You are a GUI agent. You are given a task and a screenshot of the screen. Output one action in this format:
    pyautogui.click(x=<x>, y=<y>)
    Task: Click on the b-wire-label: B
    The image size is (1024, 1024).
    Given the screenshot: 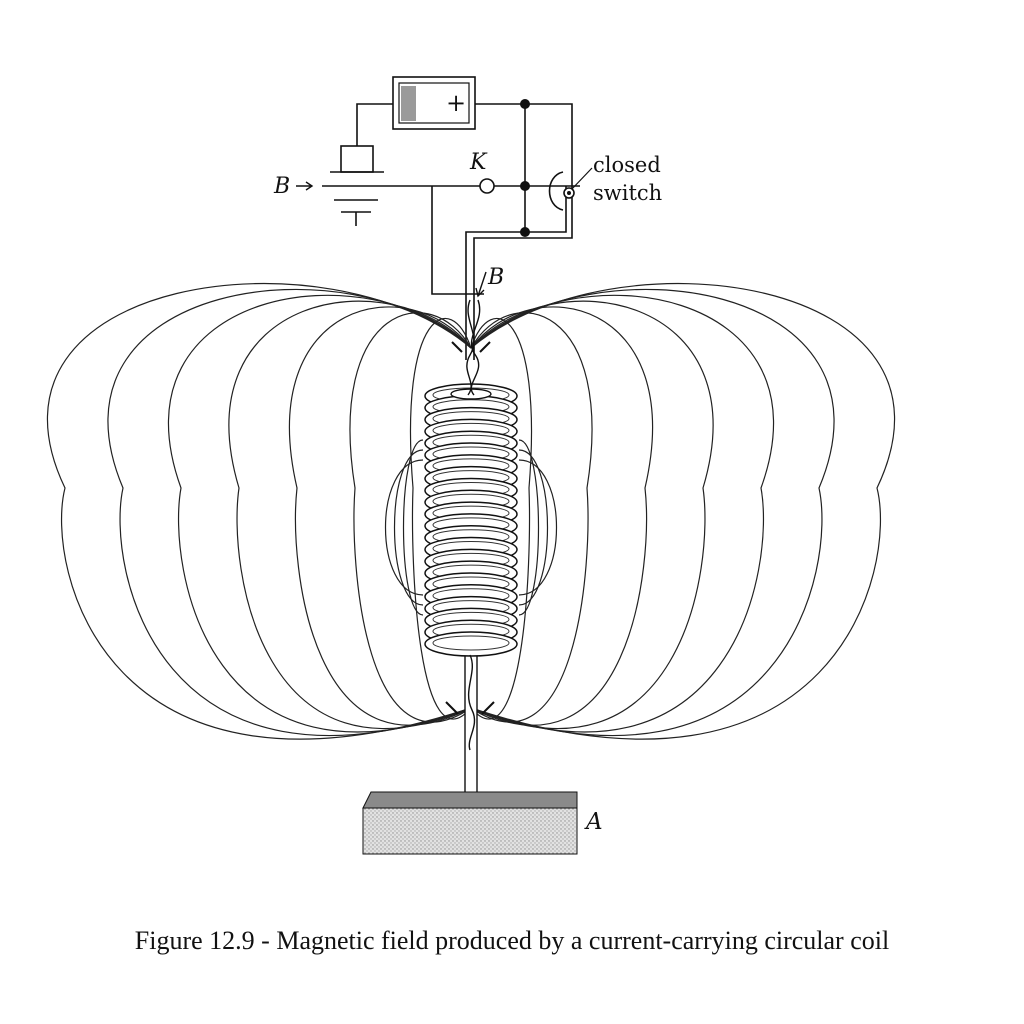 What is the action you would take?
    pyautogui.click(x=495, y=277)
    